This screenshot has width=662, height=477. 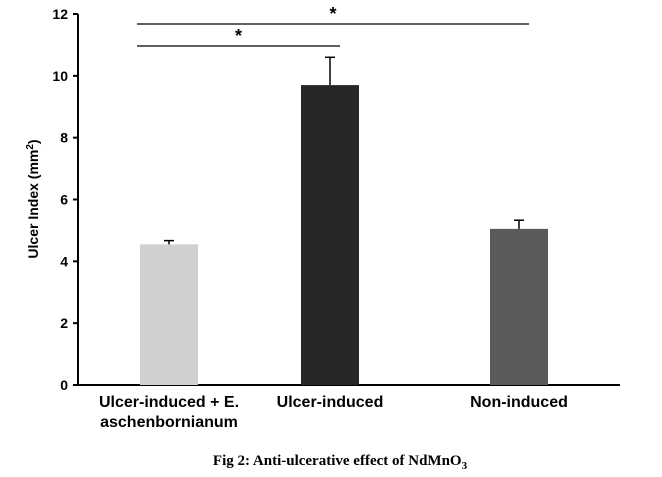 I want to click on x-category-label: aschenbornianum, so click(x=169, y=422).